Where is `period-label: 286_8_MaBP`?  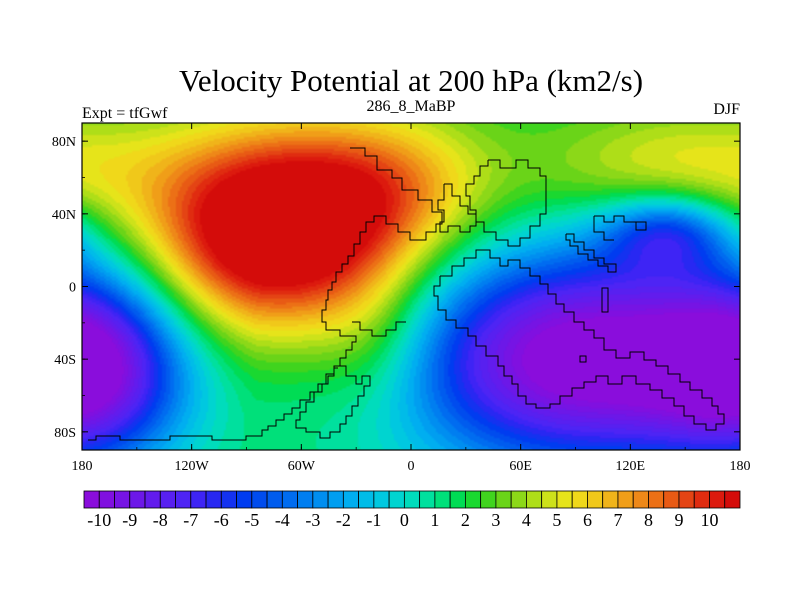 period-label: 286_8_MaBP is located at coordinates (411, 106).